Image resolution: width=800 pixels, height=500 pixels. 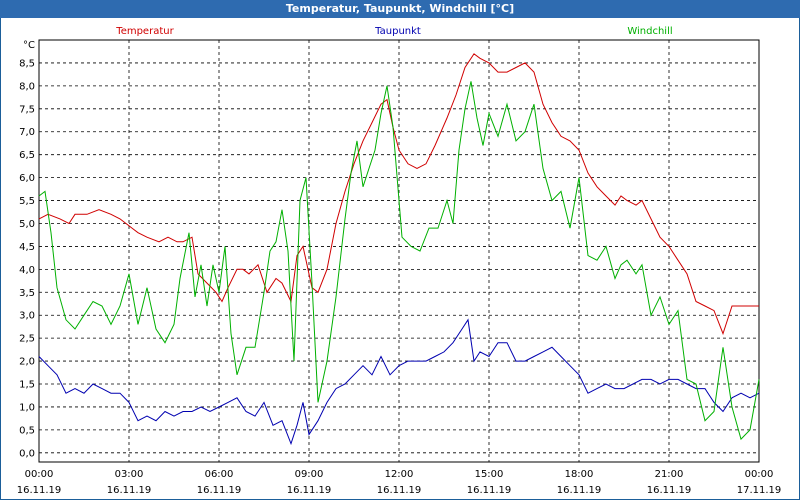 What do you see at coordinates (27, 178) in the screenshot?
I see `y-tick-label: 6,0` at bounding box center [27, 178].